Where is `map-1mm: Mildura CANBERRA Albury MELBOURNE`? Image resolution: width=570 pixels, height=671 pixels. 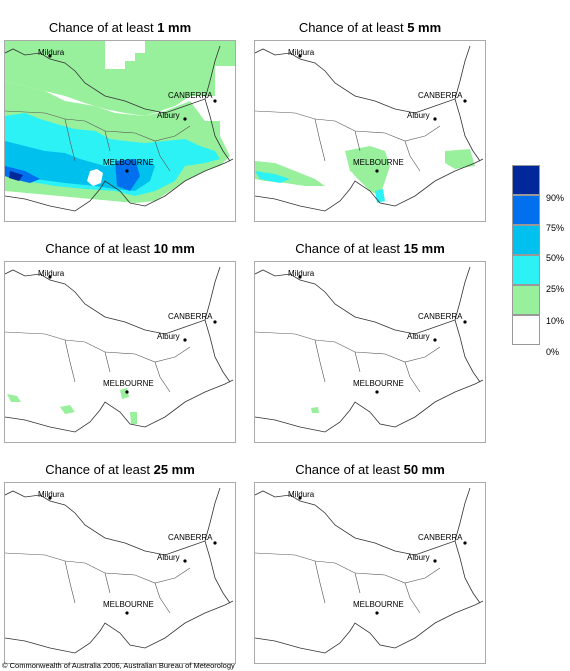 map-1mm: Mildura CANBERRA Albury MELBOURNE is located at coordinates (120, 131).